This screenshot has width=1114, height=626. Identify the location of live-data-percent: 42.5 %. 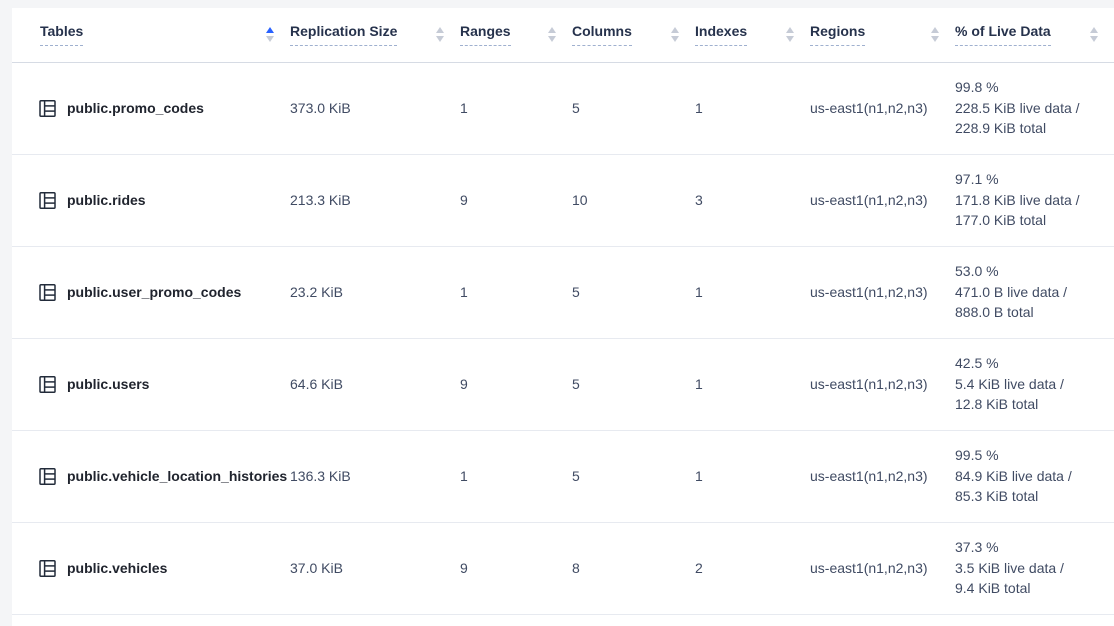
(977, 363).